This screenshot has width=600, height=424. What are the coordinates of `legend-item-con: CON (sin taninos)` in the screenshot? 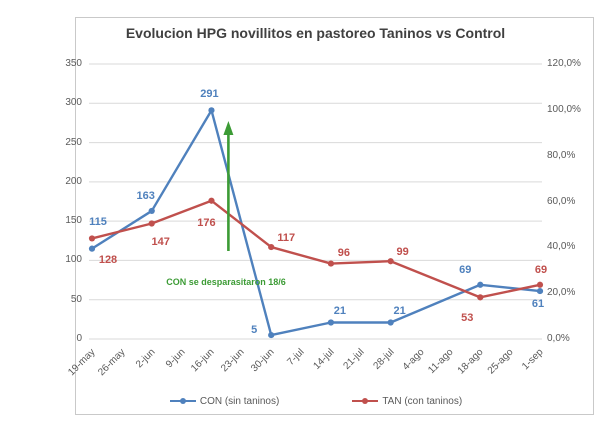 It's located at (224, 401).